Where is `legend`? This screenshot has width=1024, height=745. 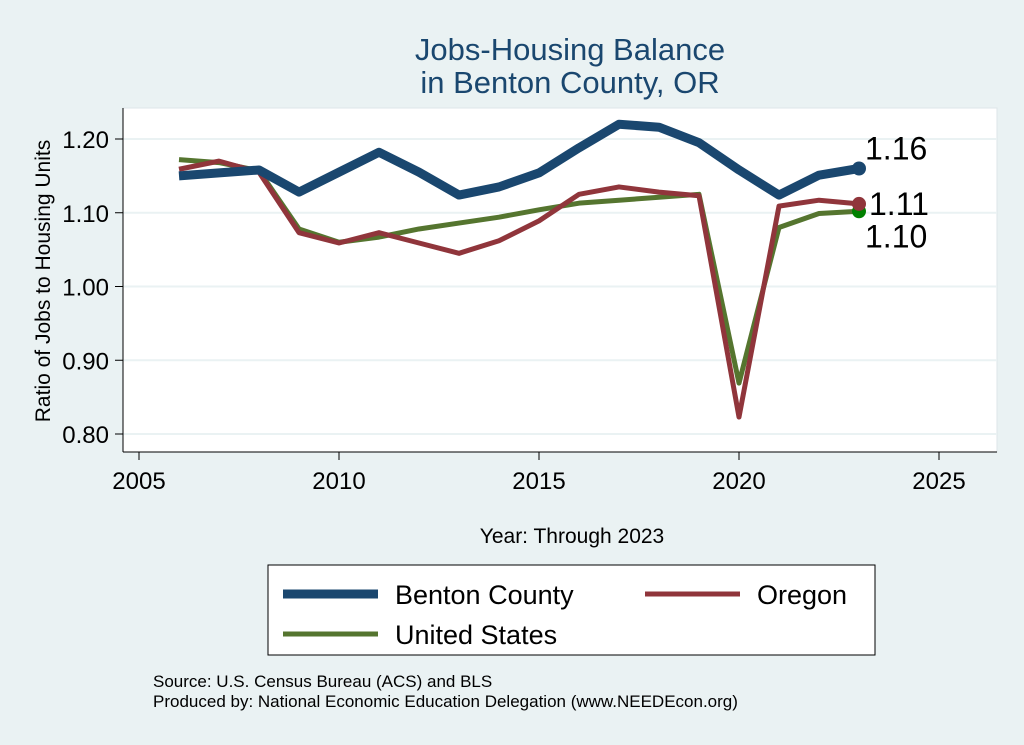 legend is located at coordinates (571, 610).